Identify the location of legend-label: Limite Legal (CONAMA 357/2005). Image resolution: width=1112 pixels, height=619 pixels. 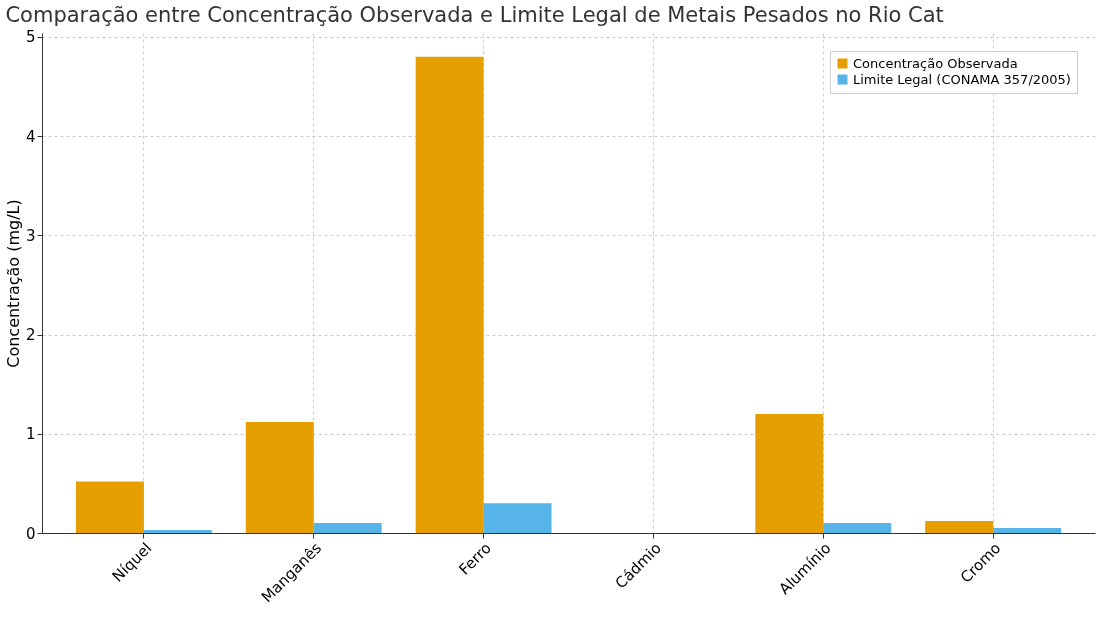
(962, 79).